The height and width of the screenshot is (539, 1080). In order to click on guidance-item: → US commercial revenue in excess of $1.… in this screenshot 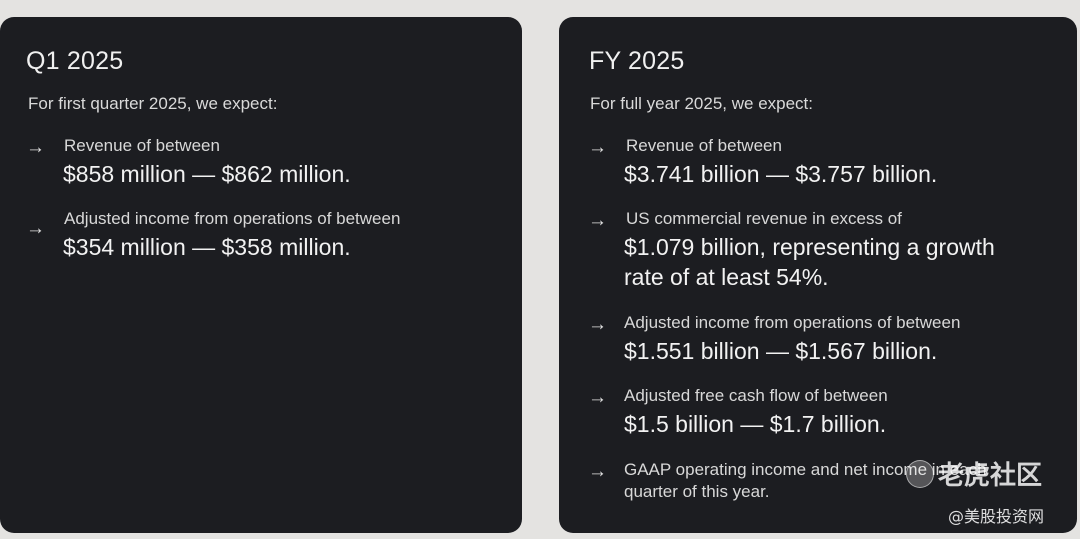, I will do `click(823, 255)`.